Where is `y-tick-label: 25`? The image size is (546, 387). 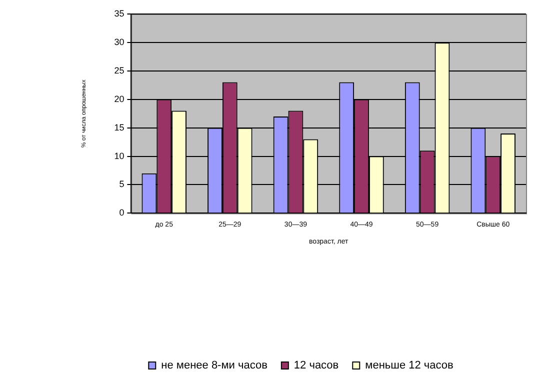 y-tick-label: 25 is located at coordinates (119, 70).